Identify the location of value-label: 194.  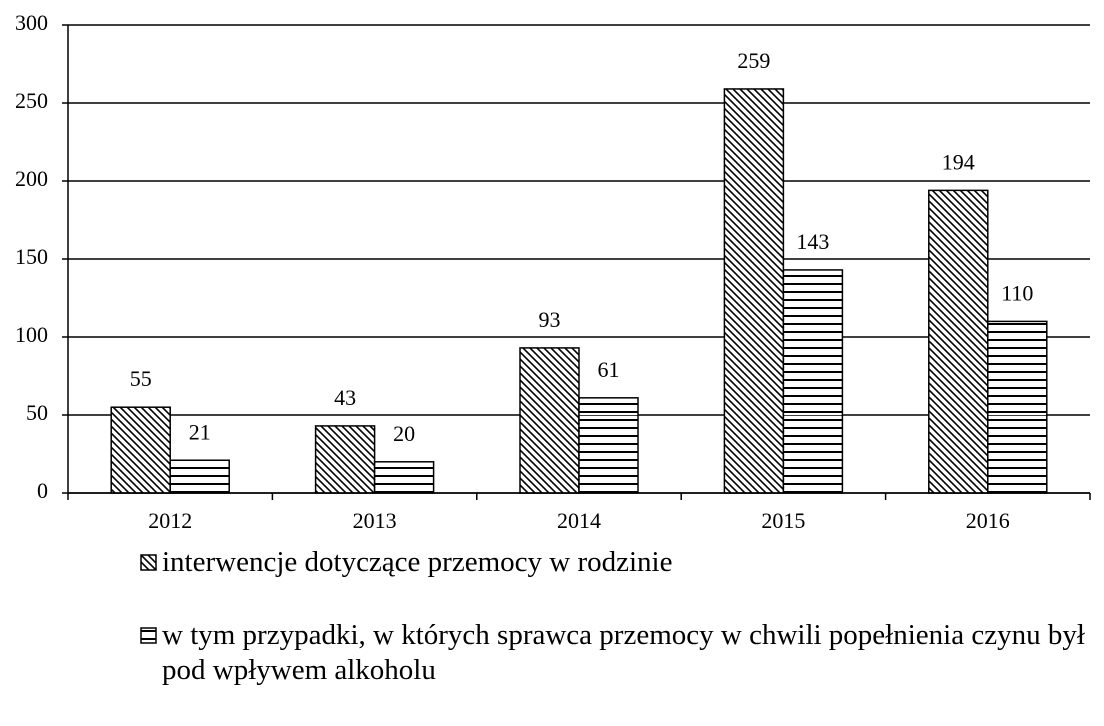
(958, 161).